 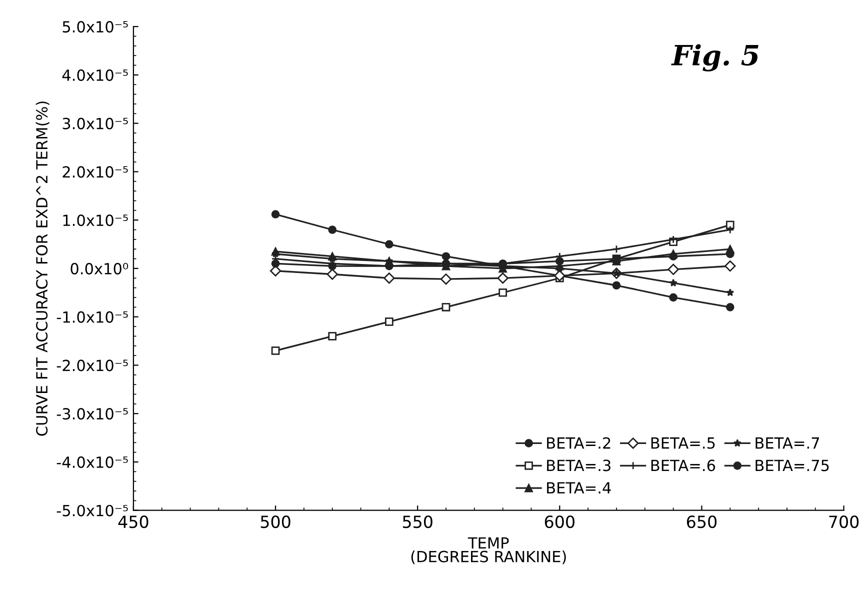 I want to click on y-tick-label: 1.0x10⁻⁵, so click(x=95, y=220).